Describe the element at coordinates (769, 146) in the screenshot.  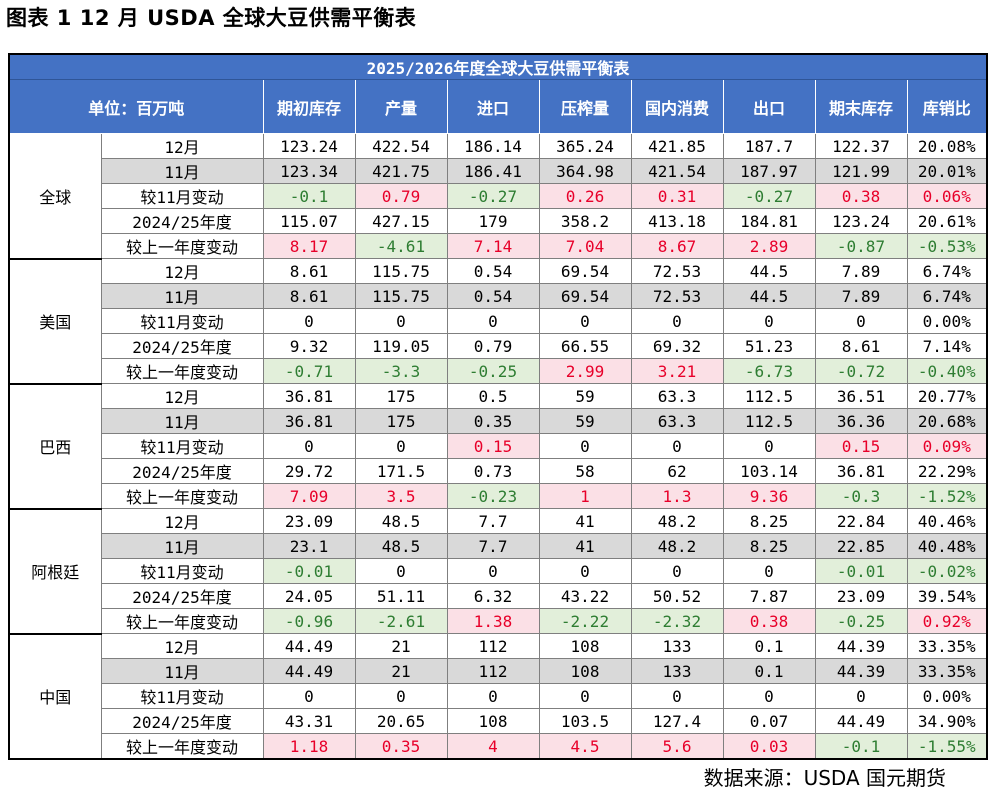
I see `table-cell: 187.7` at that location.